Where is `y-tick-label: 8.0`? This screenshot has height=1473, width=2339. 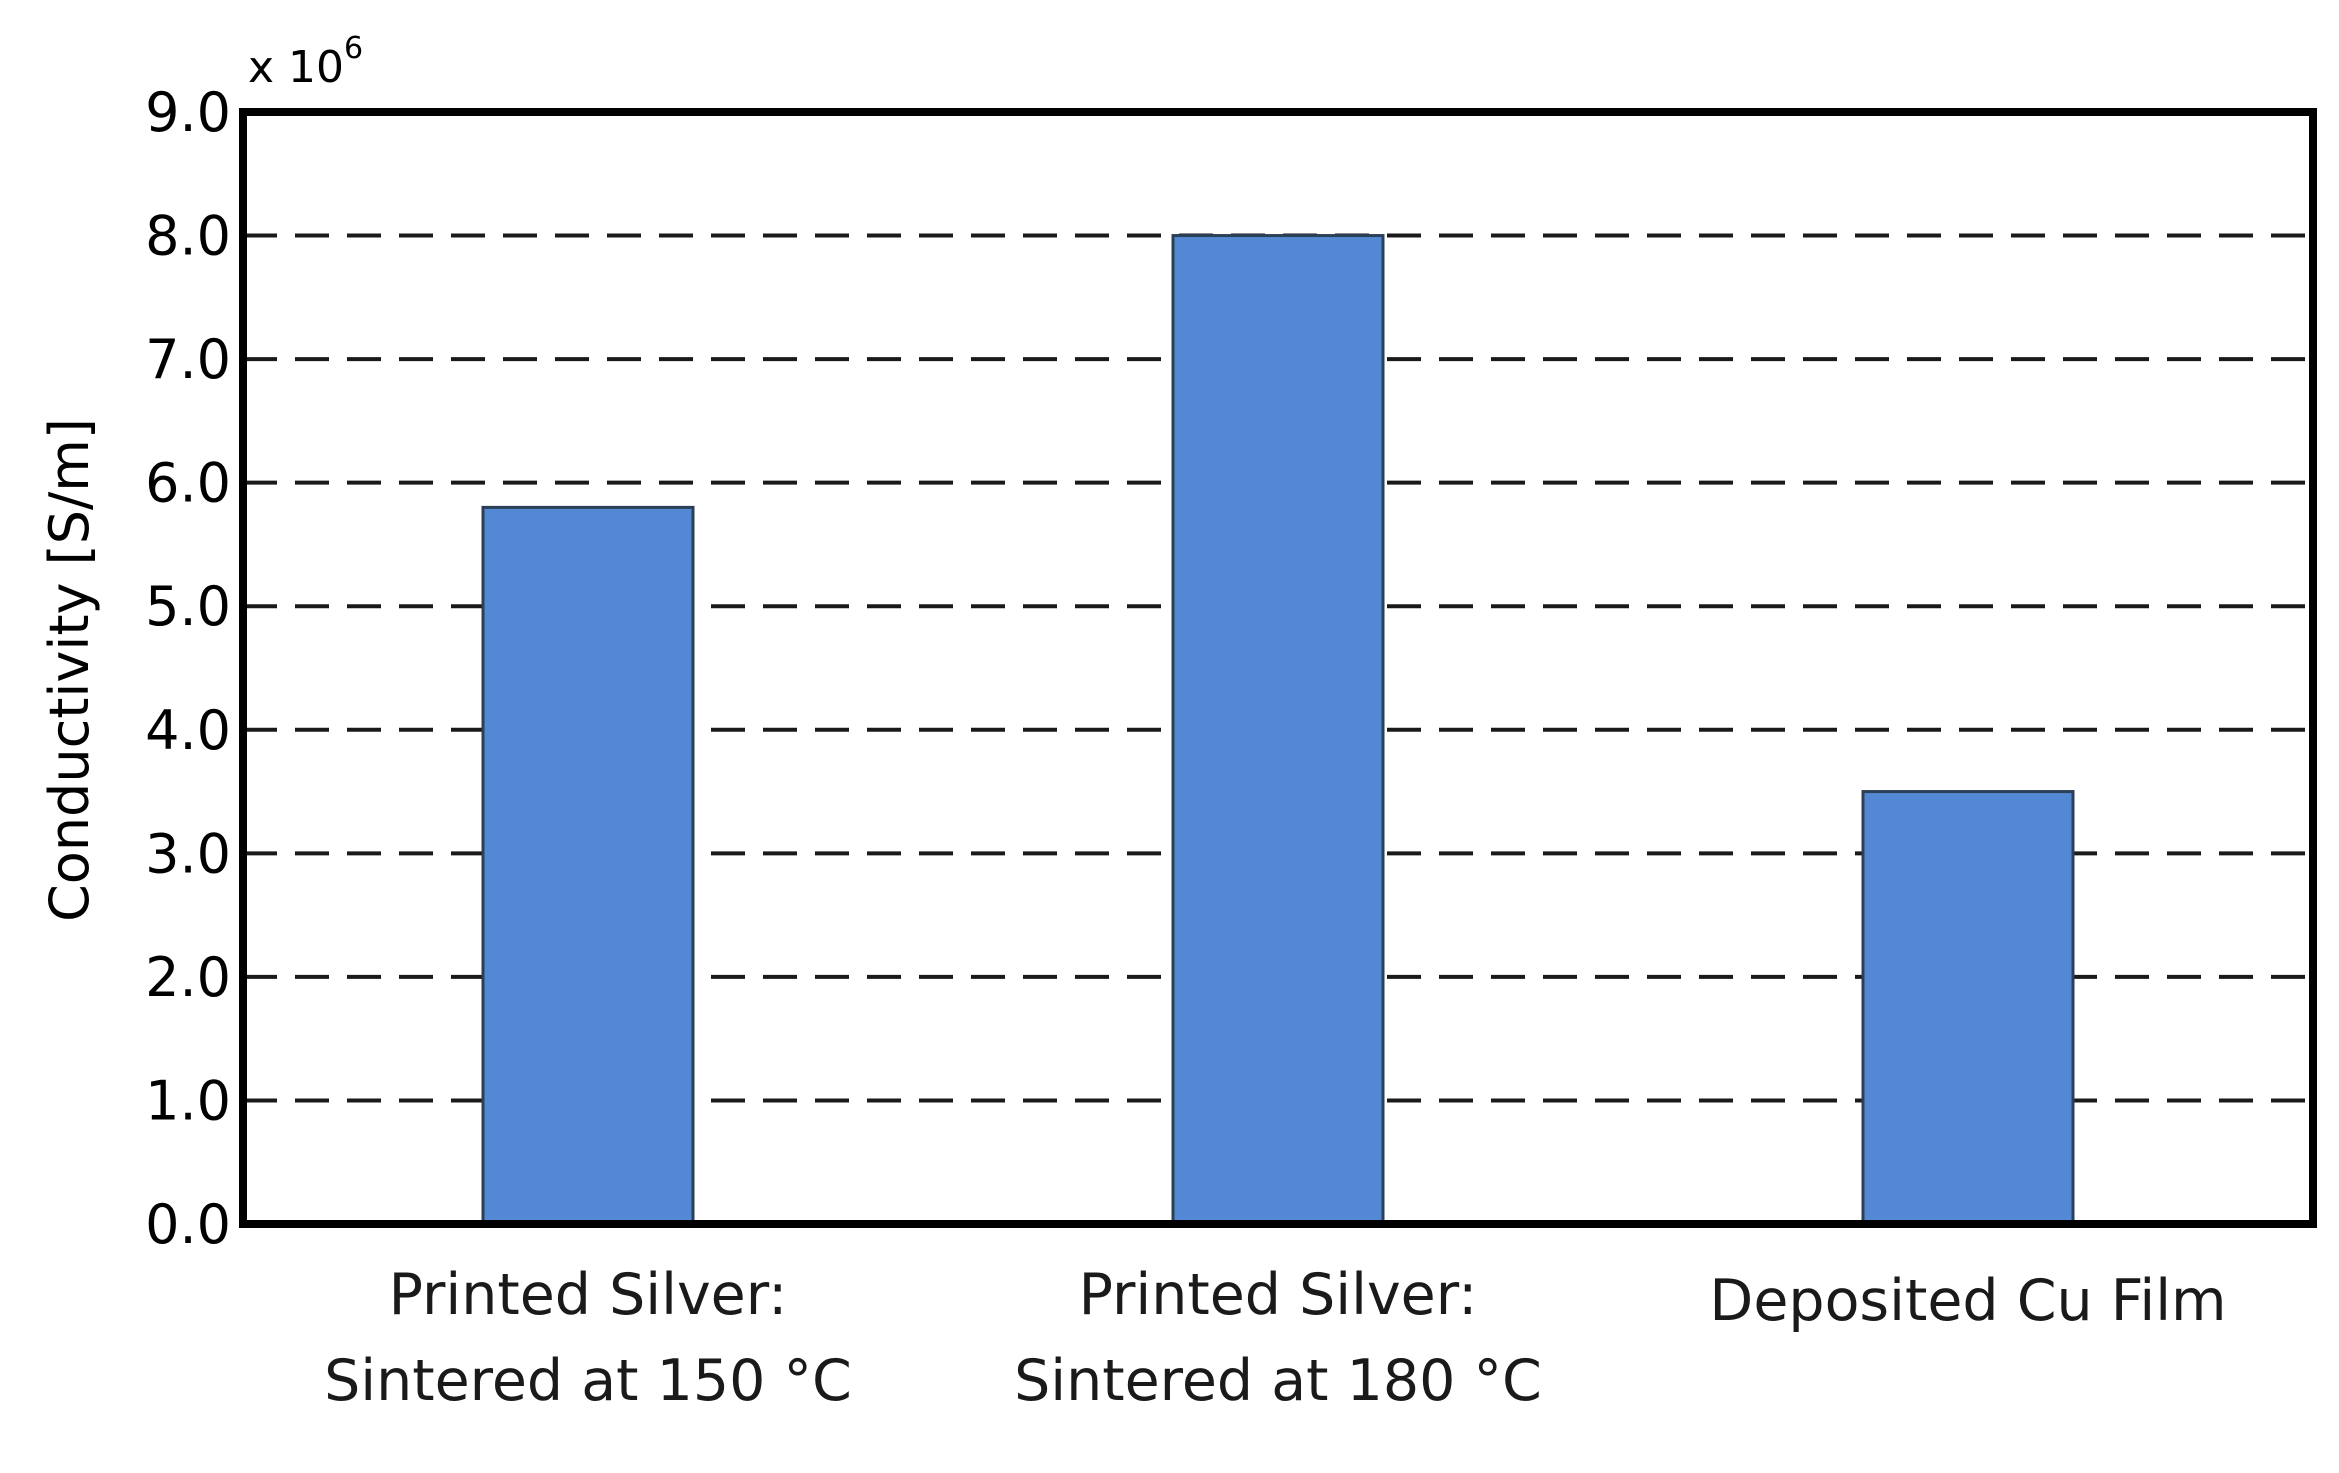 y-tick-label: 8.0 is located at coordinates (188, 236).